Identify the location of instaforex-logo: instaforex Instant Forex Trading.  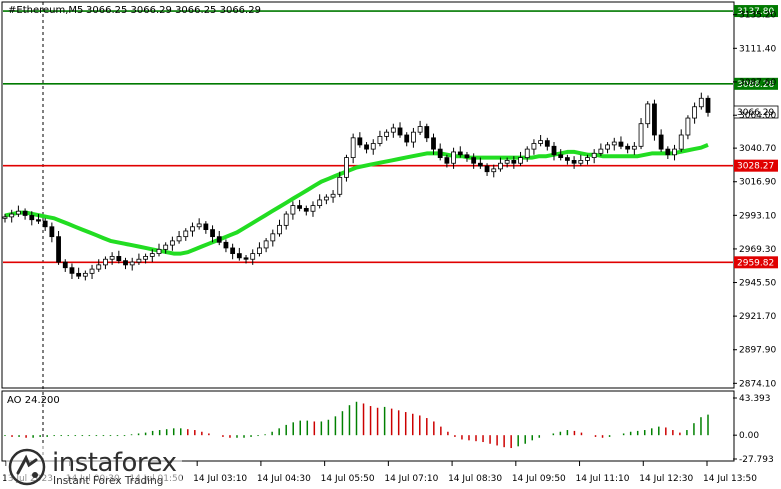
(94, 467).